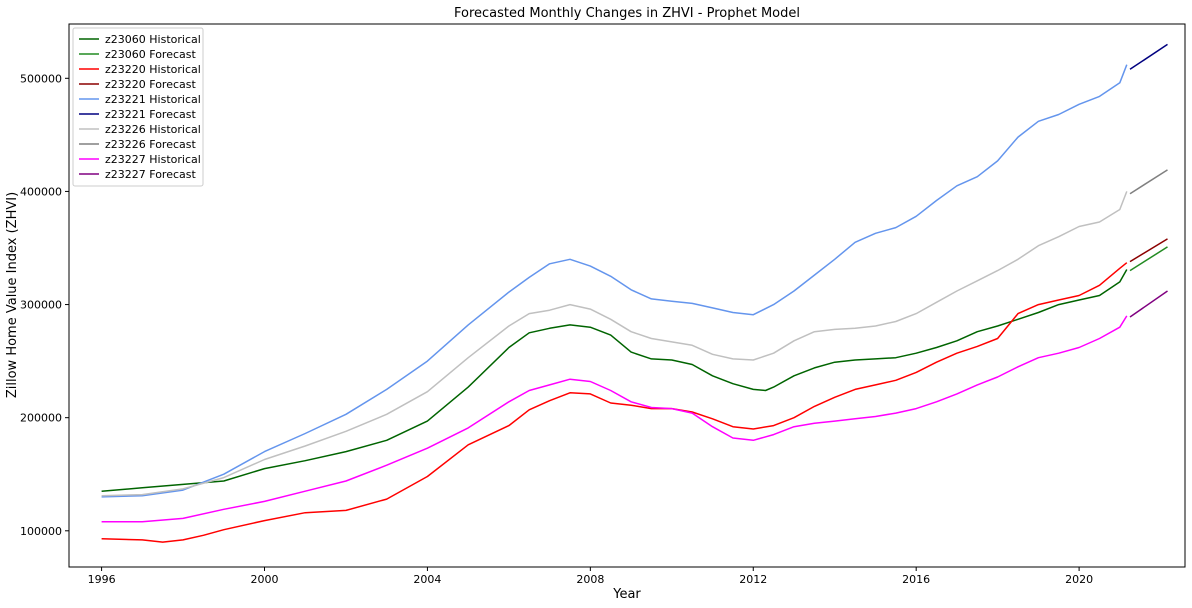 This screenshot has width=1192, height=608. Describe the element at coordinates (1079, 579) in the screenshot. I see `x-tick-label: 2020` at that location.